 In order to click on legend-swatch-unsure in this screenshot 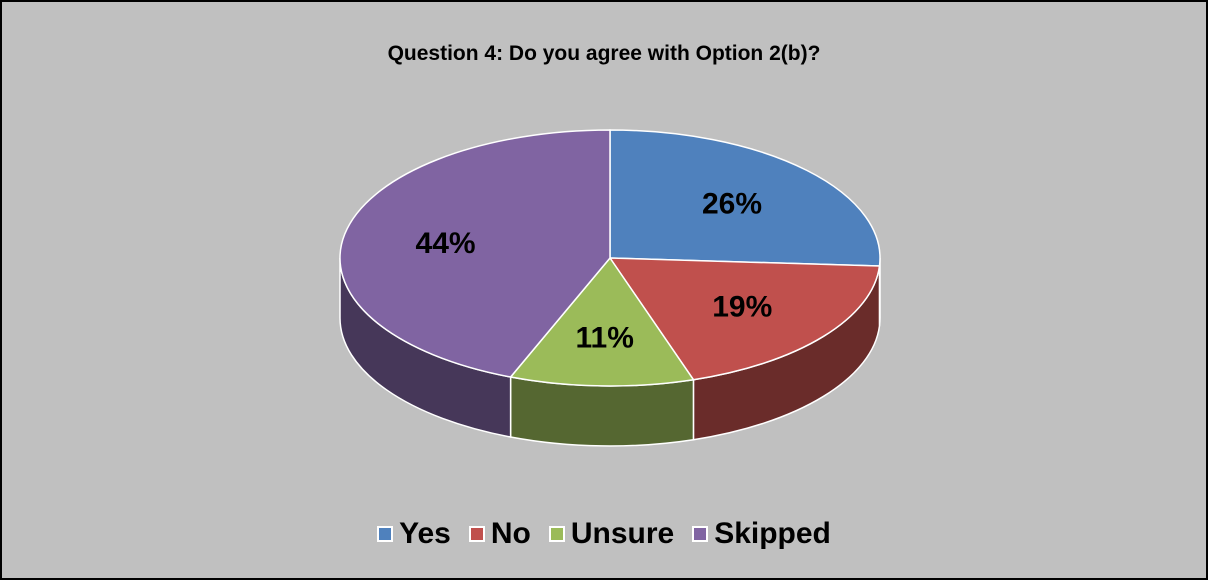, I will do `click(556, 534)`.